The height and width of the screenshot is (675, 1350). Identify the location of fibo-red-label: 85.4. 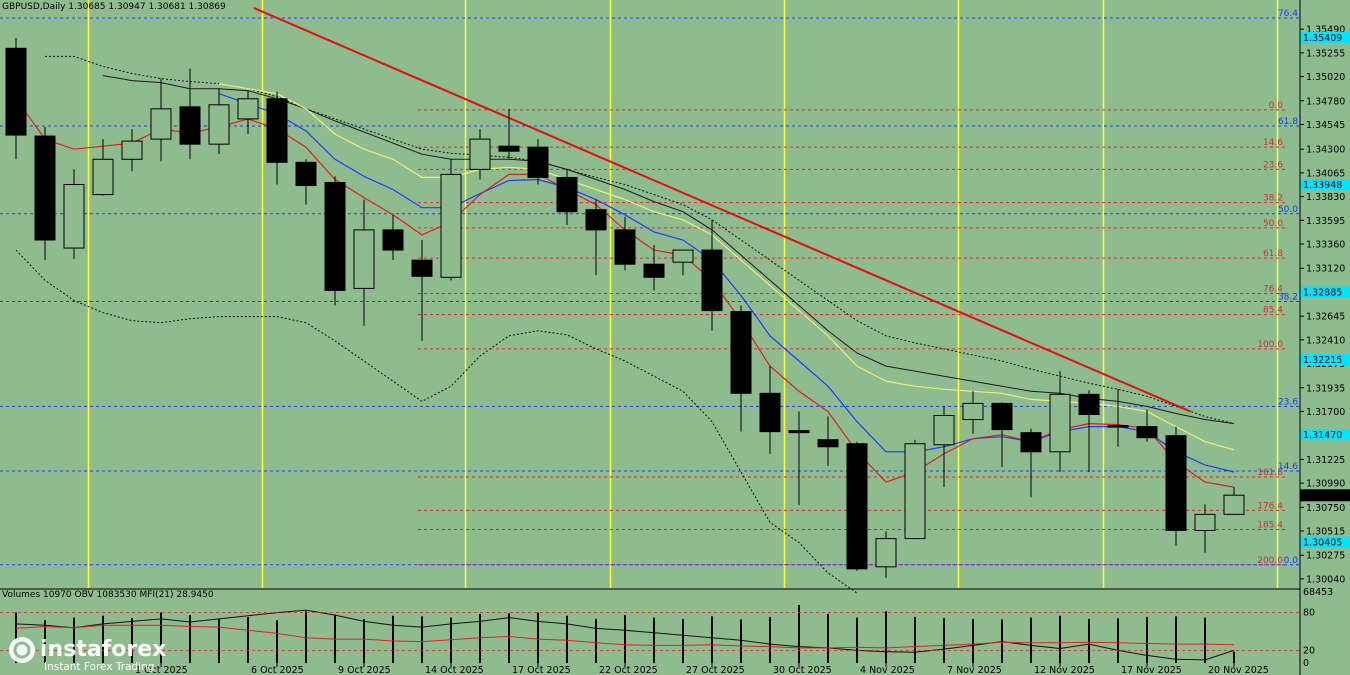
(1273, 311).